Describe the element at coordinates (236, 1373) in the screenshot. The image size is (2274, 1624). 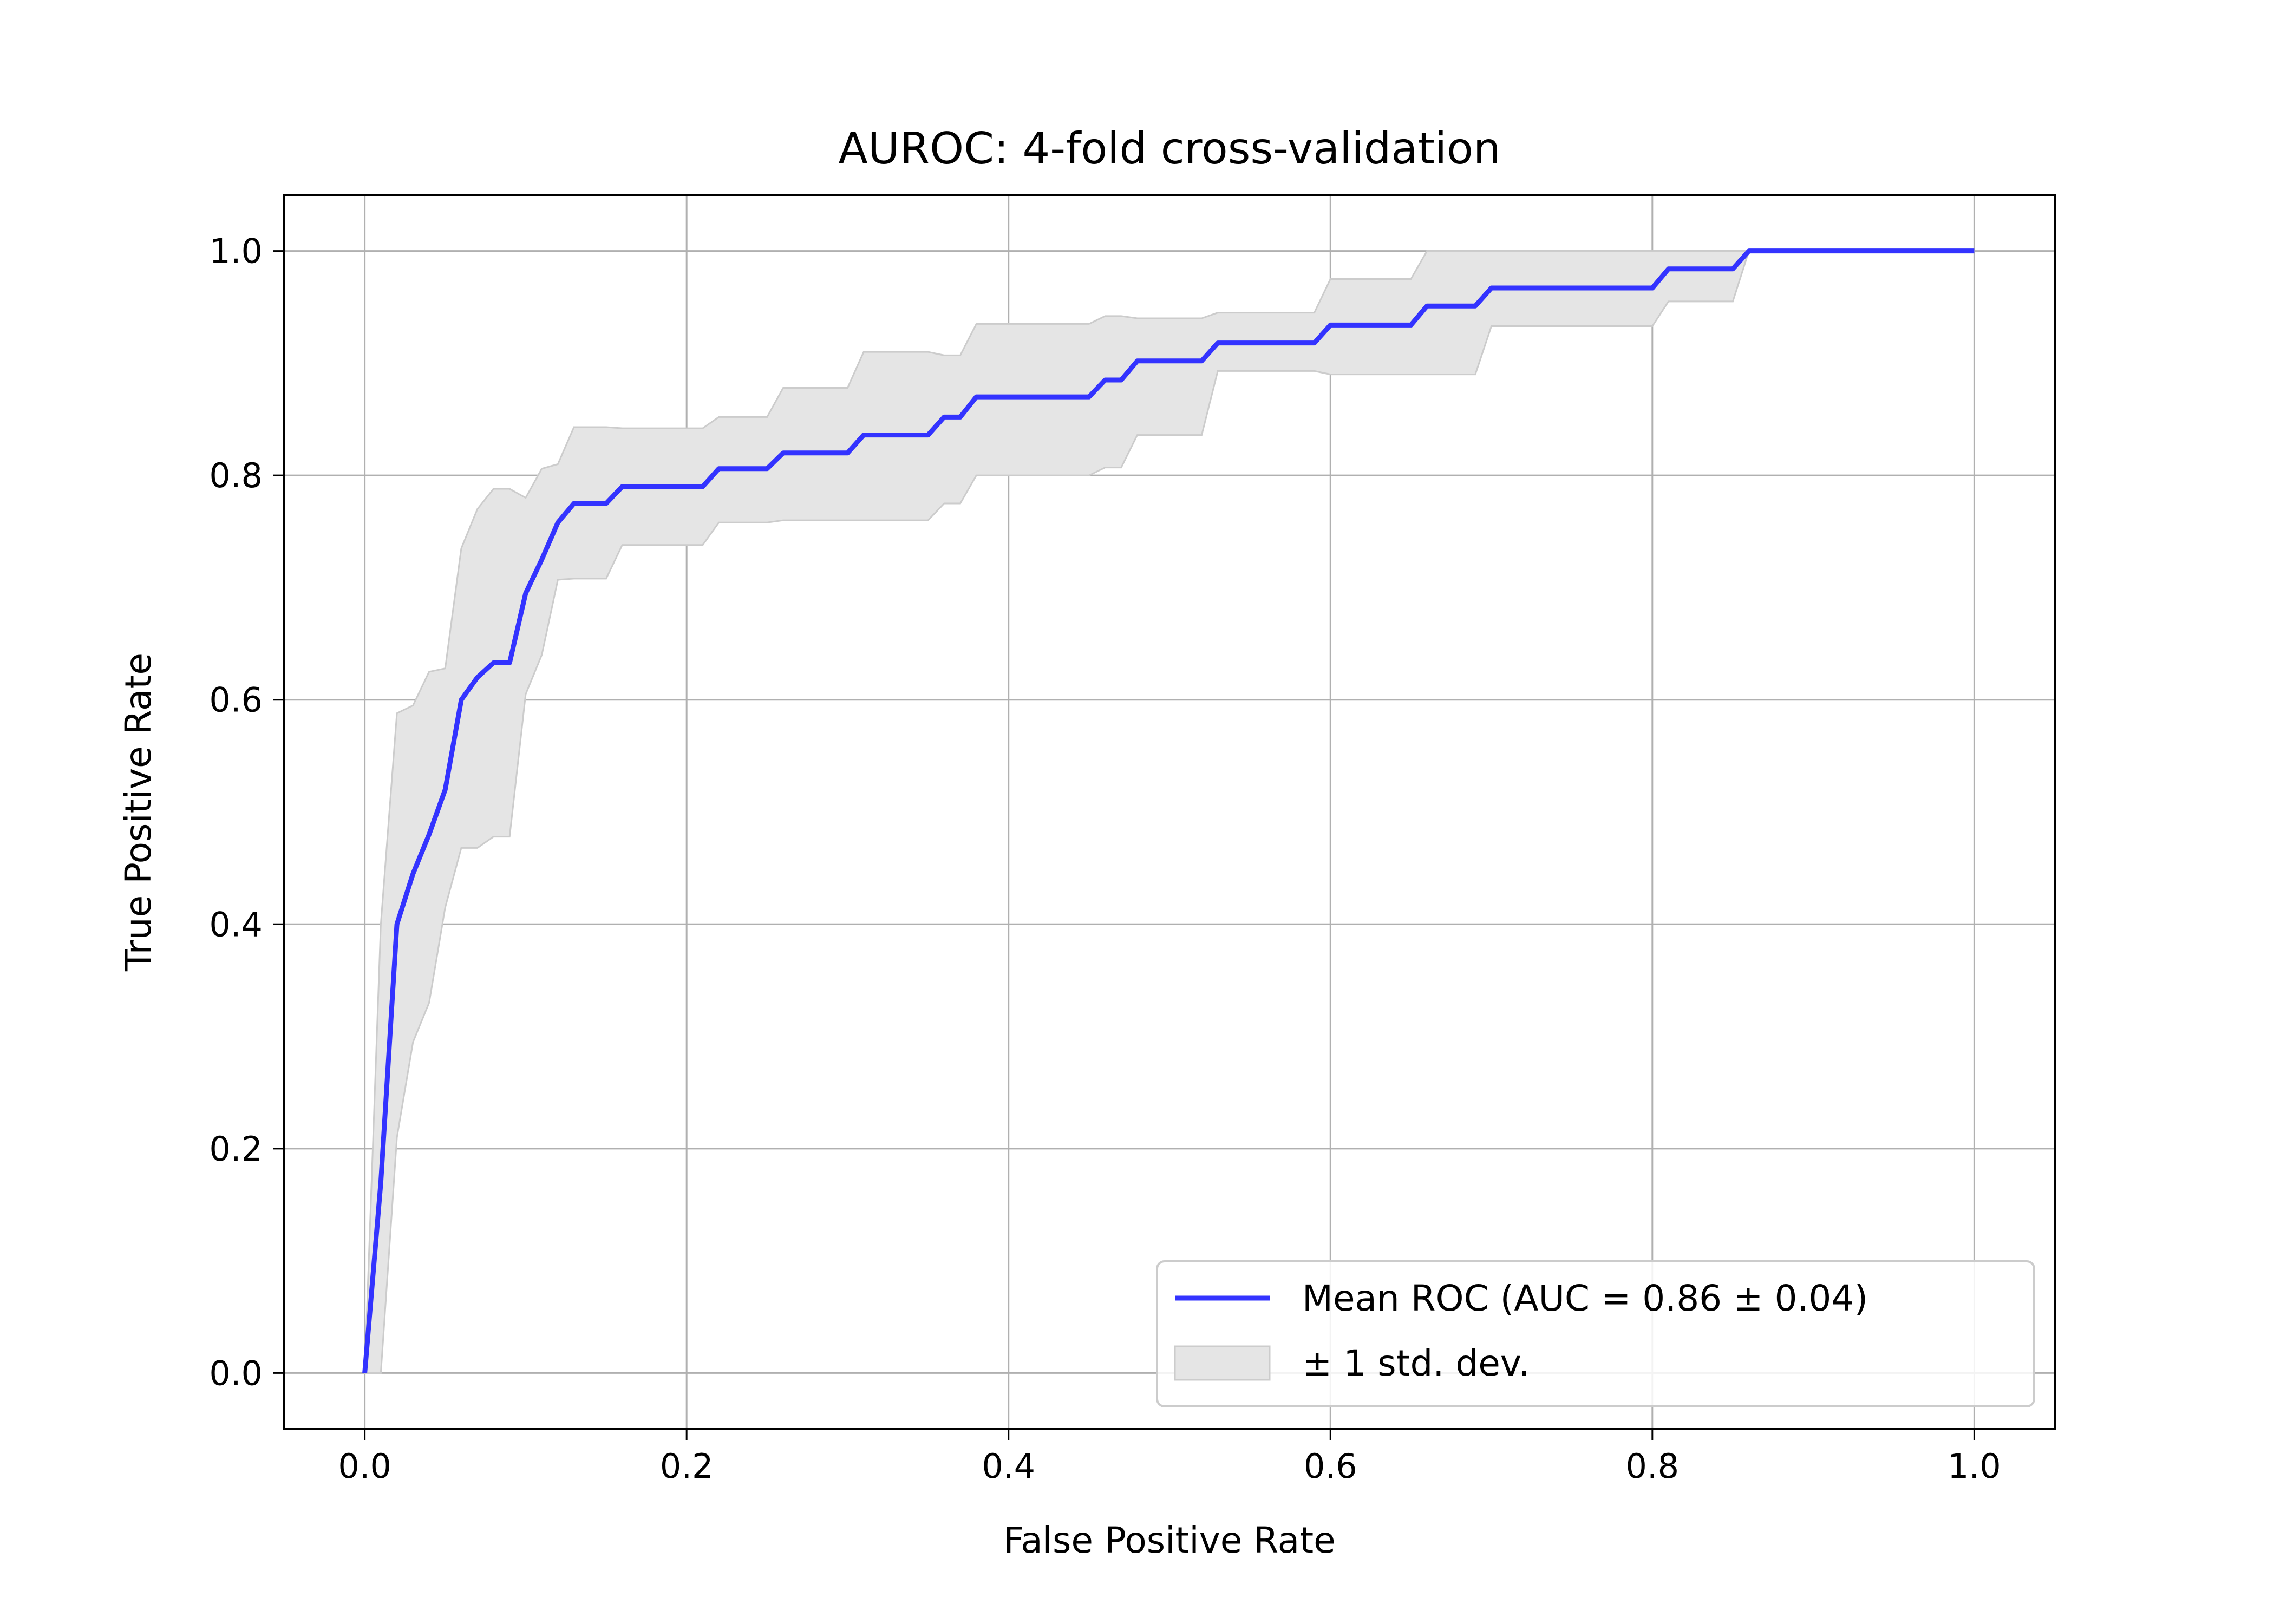
I see `y-tick-label: 0.0` at that location.